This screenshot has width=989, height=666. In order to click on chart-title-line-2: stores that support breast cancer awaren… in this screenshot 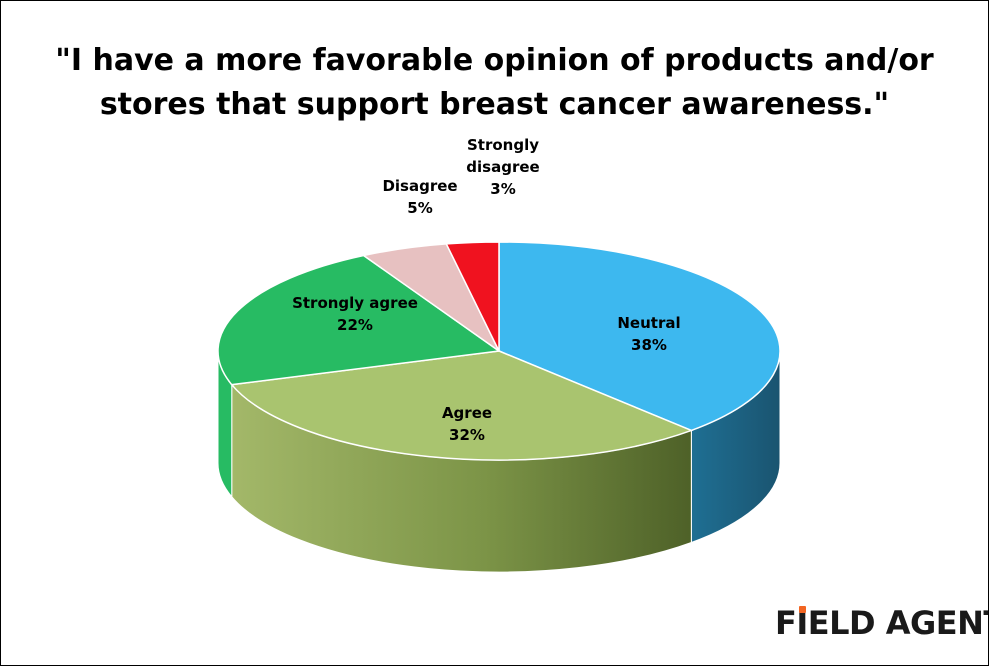, I will do `click(494, 104)`.